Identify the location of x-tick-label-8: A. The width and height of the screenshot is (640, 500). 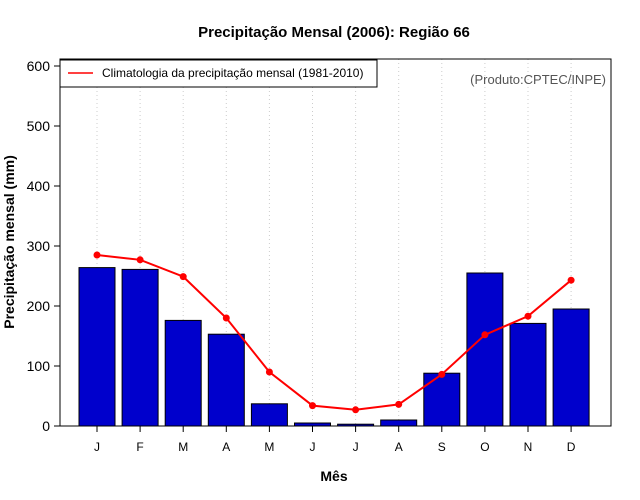
(399, 447).